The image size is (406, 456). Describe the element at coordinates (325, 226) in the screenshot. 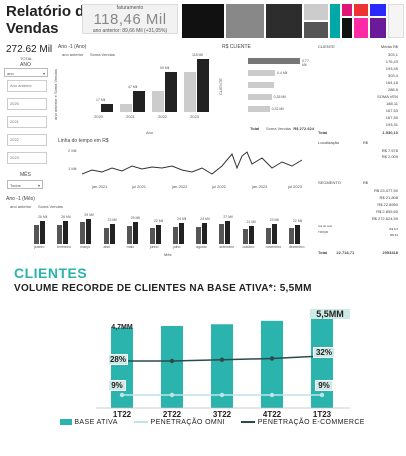

I see `table-row: rca do ano` at that location.